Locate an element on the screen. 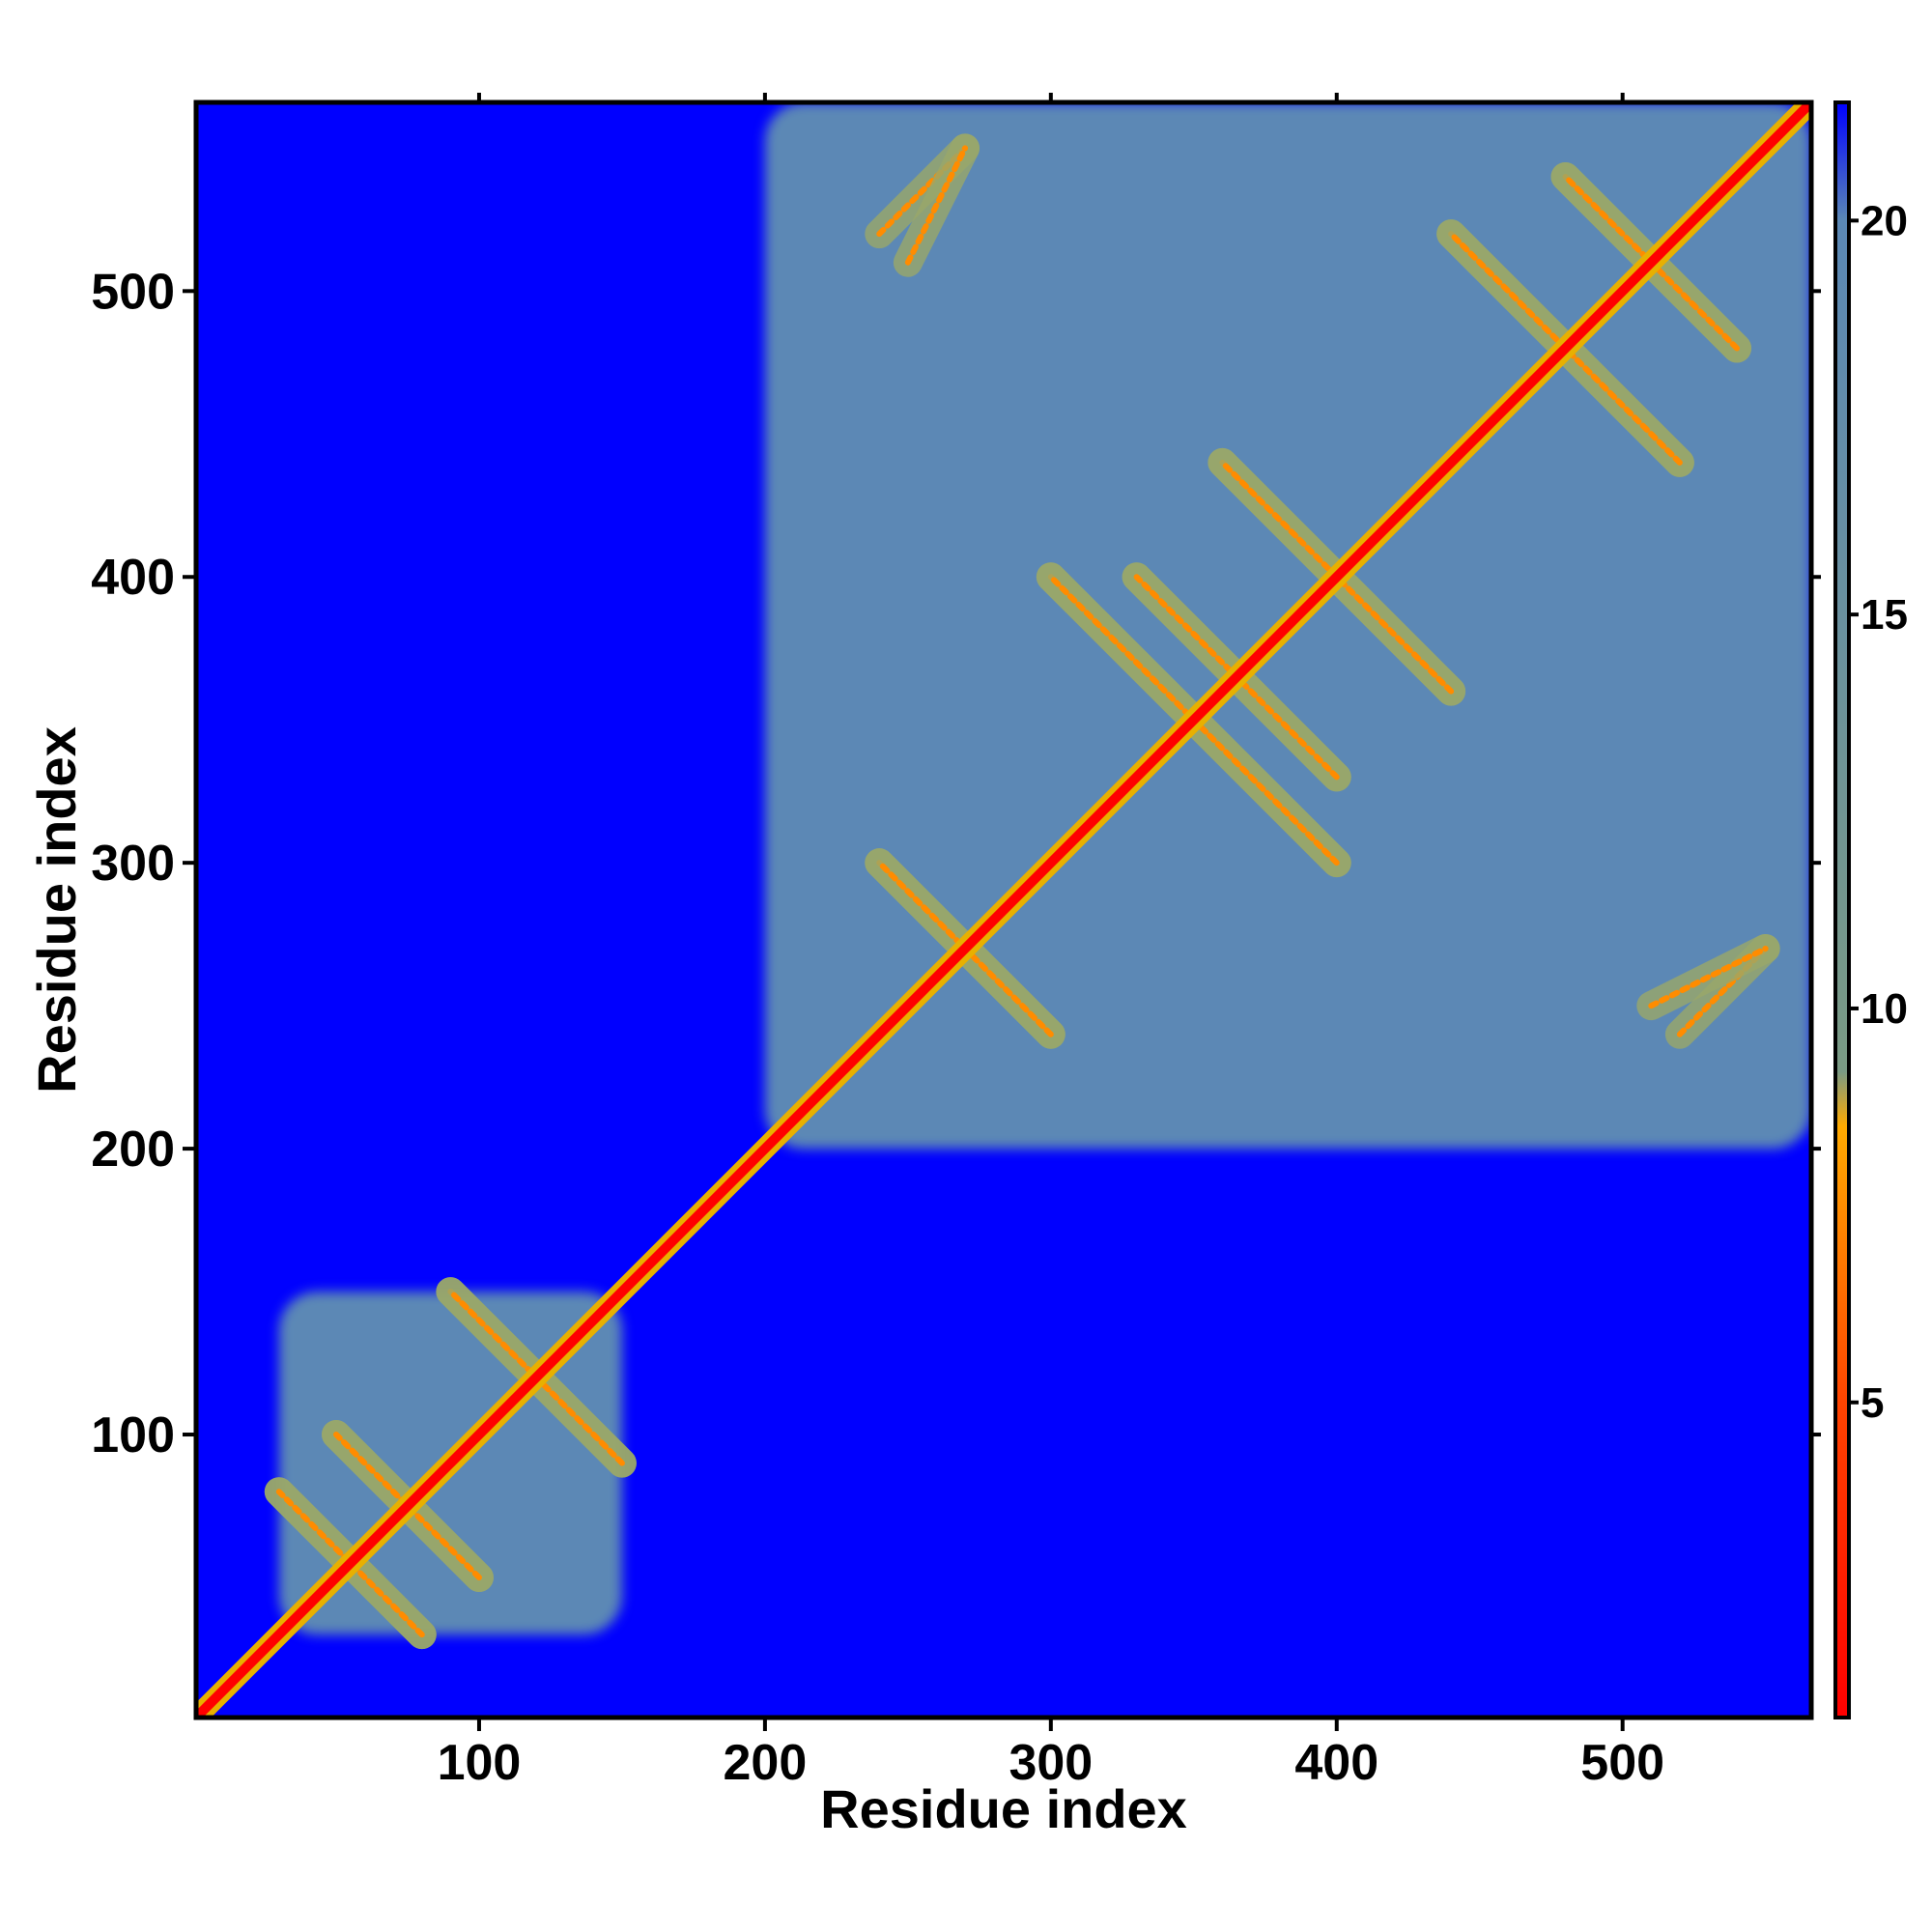 This screenshot has height=1932, width=1932. x-tick-label: 100 is located at coordinates (480, 1763).